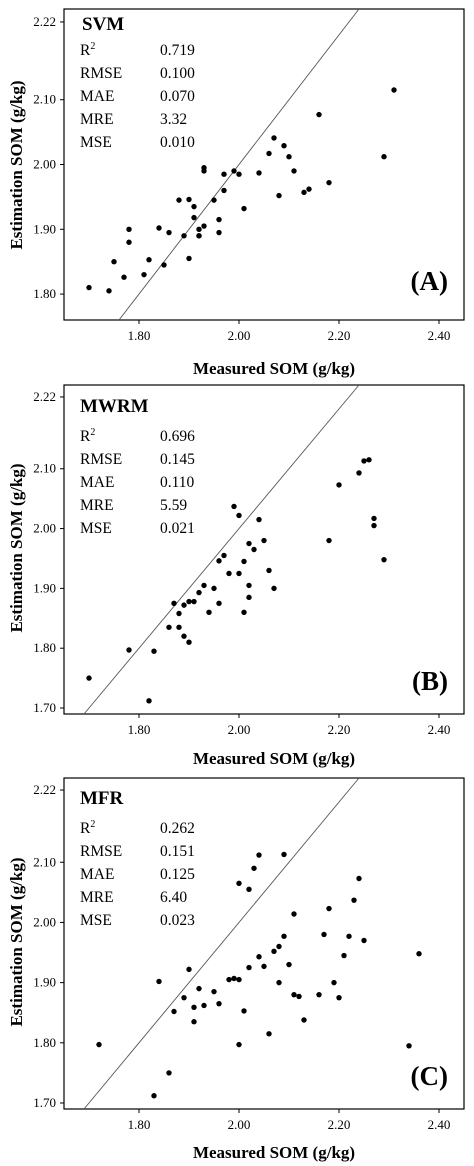 This screenshot has height=1166, width=474. Describe the element at coordinates (101, 851) in the screenshot. I see `stat-name: RMSE` at that location.